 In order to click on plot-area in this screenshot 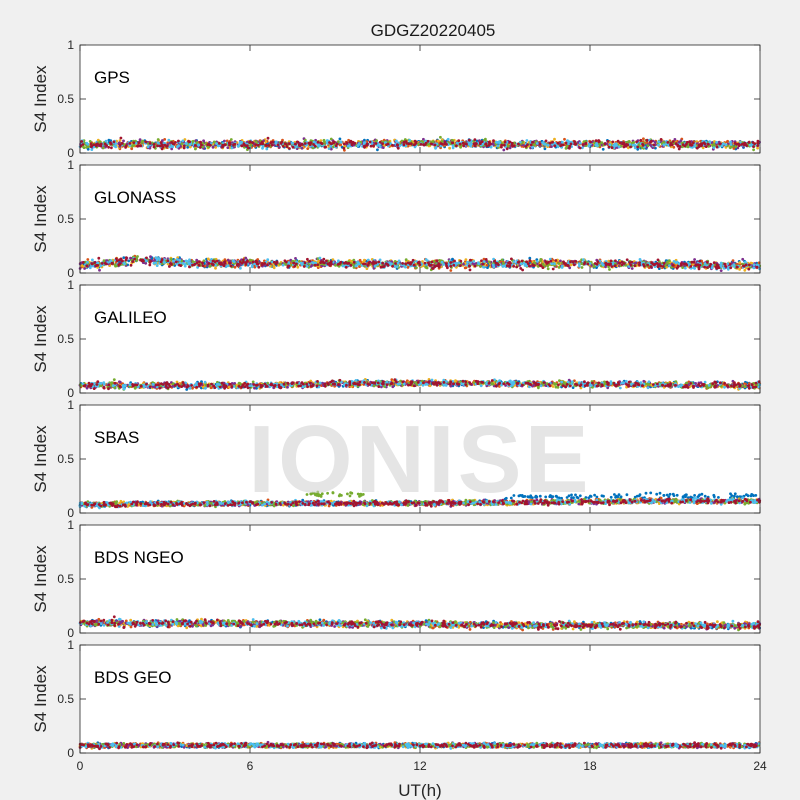, I will do `click(420, 99)`.